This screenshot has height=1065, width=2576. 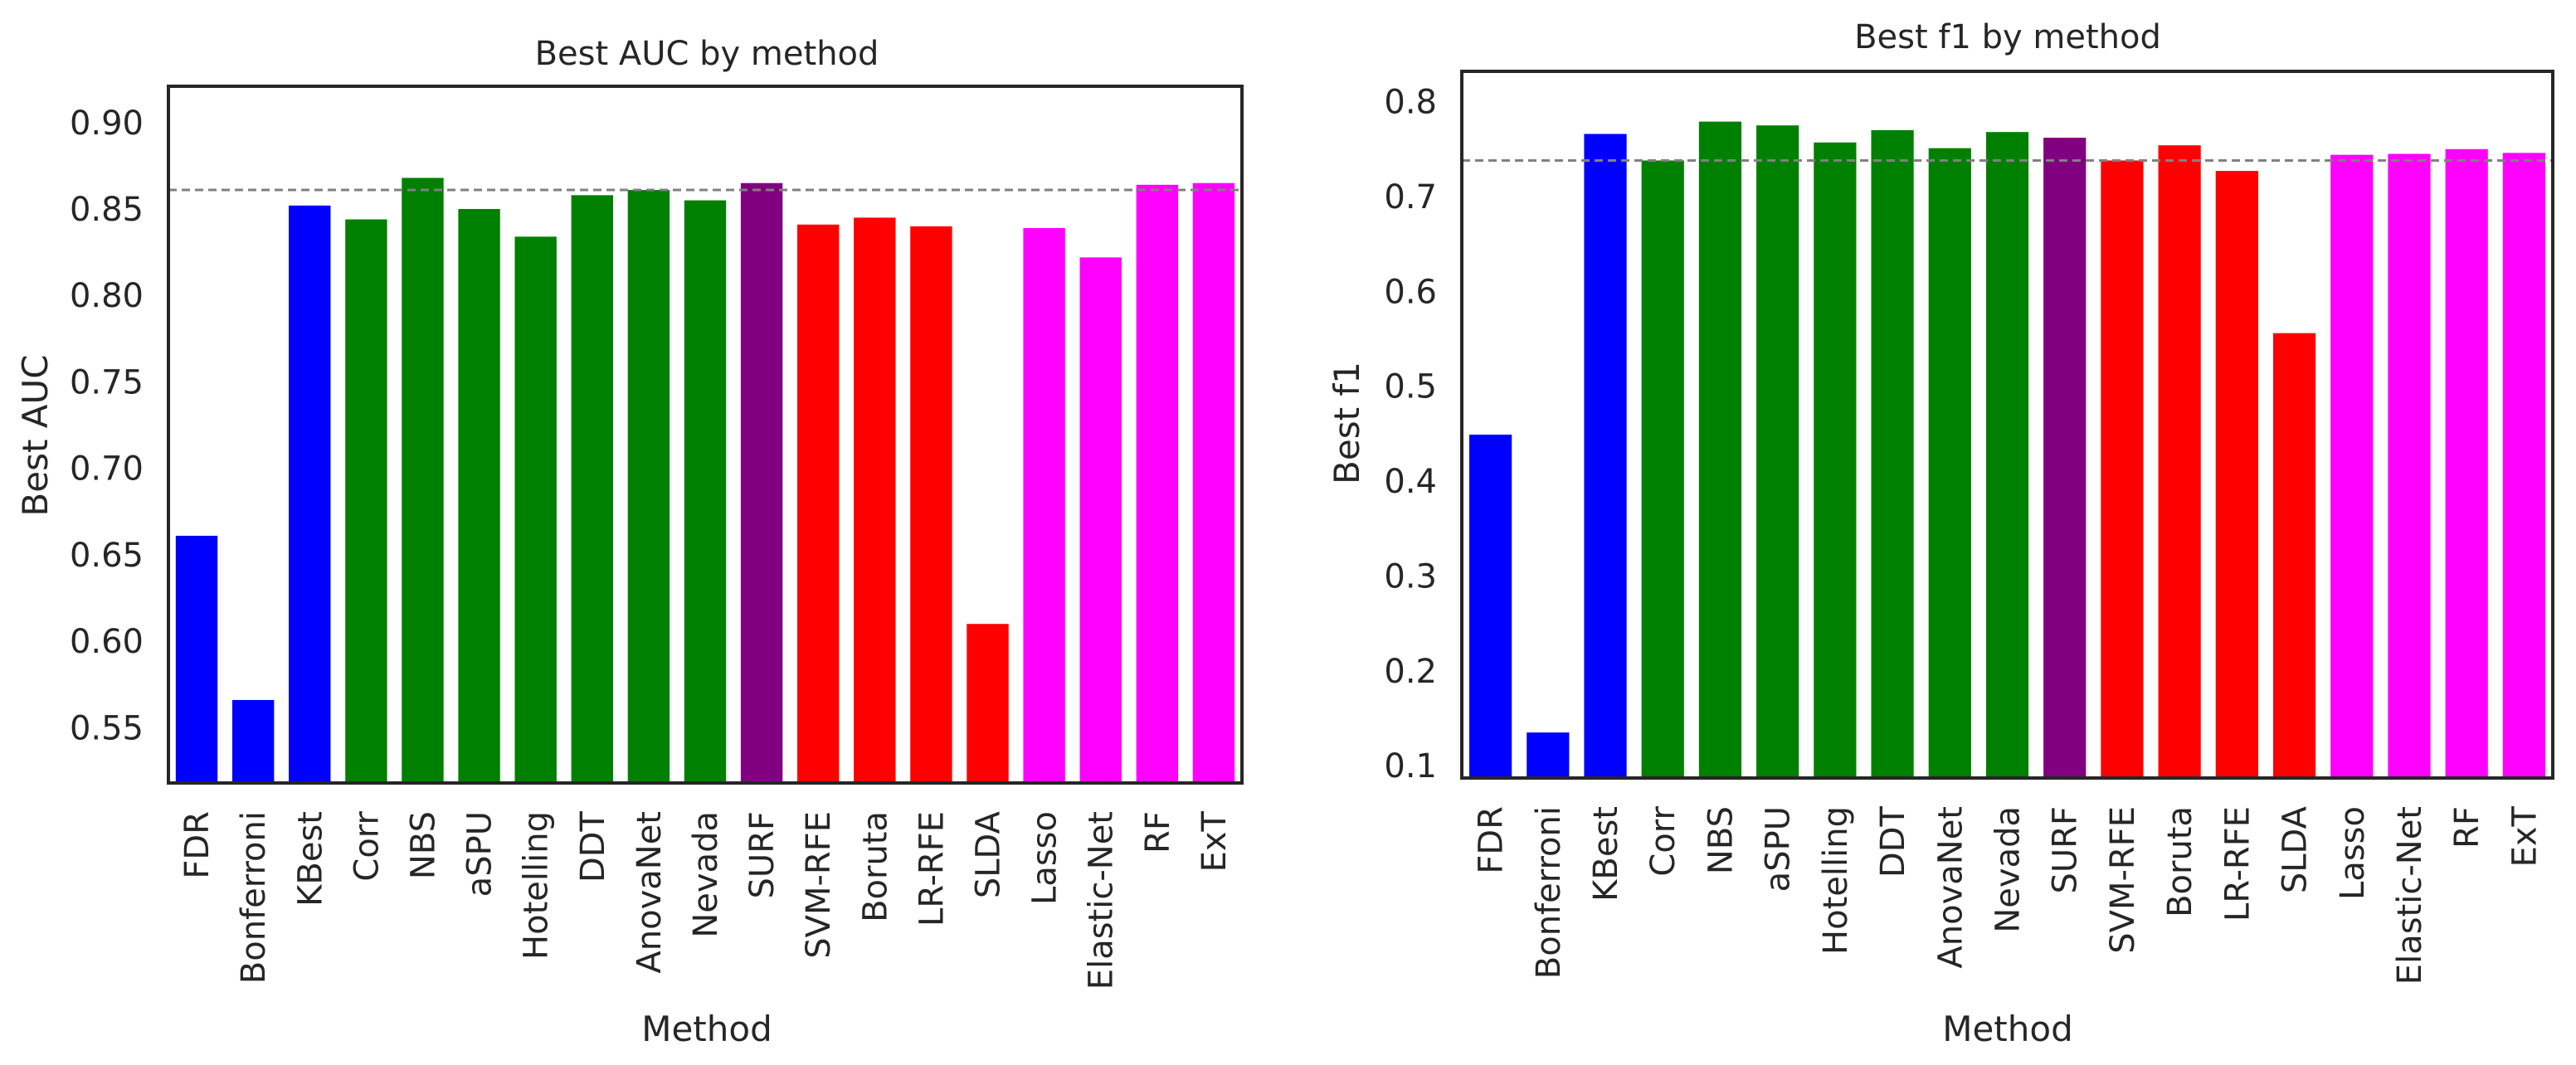 What do you see at coordinates (253, 741) in the screenshot?
I see `auc-bar-bonferroni` at bounding box center [253, 741].